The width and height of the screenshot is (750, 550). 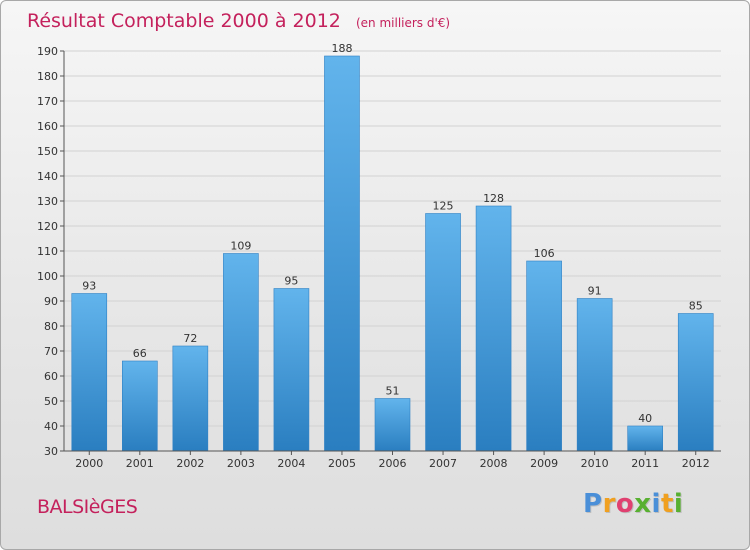 What do you see at coordinates (47, 176) in the screenshot?
I see `y-tick-label: 140` at bounding box center [47, 176].